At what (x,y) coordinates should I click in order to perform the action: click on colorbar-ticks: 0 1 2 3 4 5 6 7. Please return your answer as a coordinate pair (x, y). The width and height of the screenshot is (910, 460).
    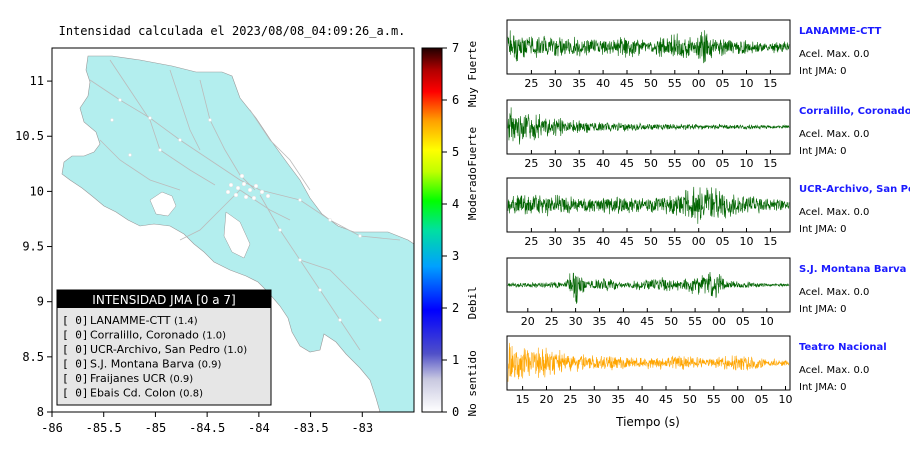
    Looking at the image, I should click on (450, 230).